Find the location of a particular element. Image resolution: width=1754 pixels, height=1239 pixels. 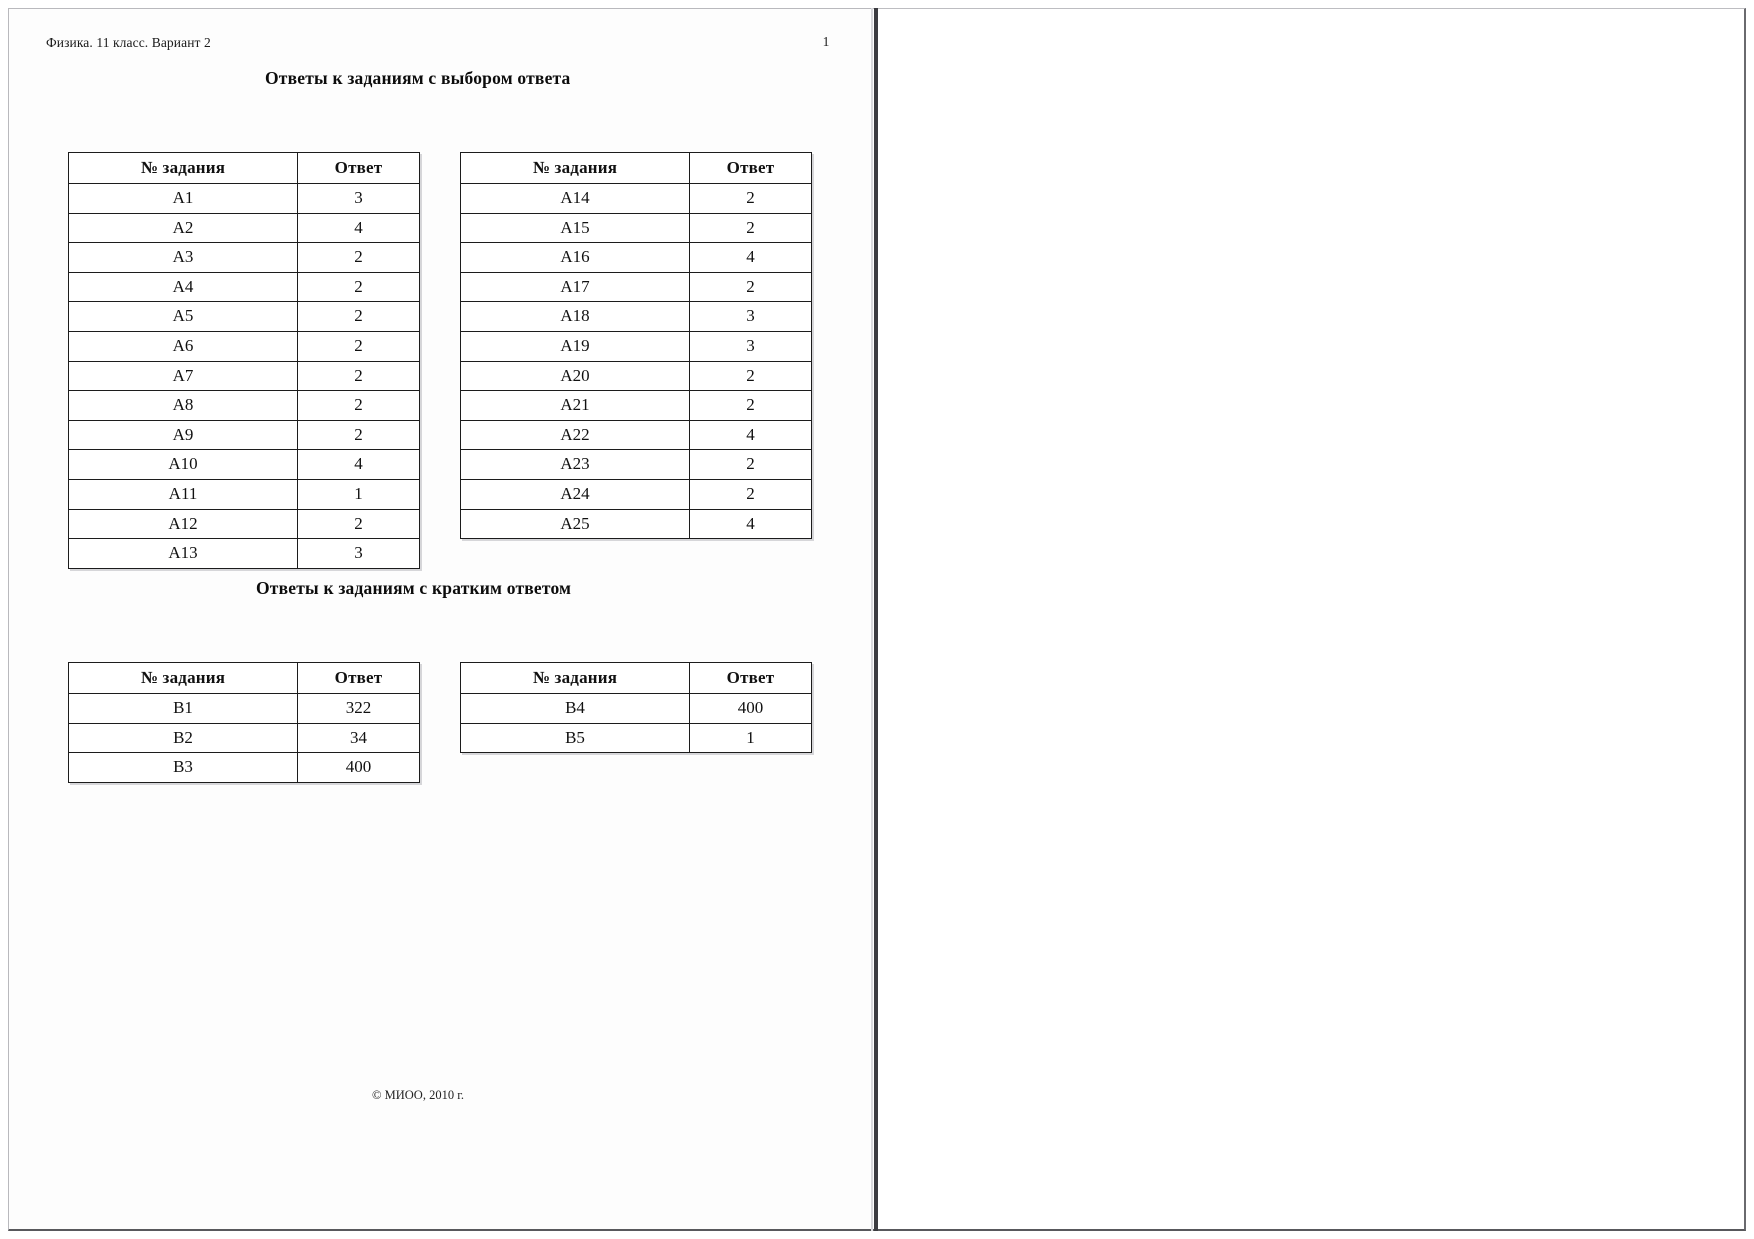

cell-task-number: В4 is located at coordinates (575, 708).